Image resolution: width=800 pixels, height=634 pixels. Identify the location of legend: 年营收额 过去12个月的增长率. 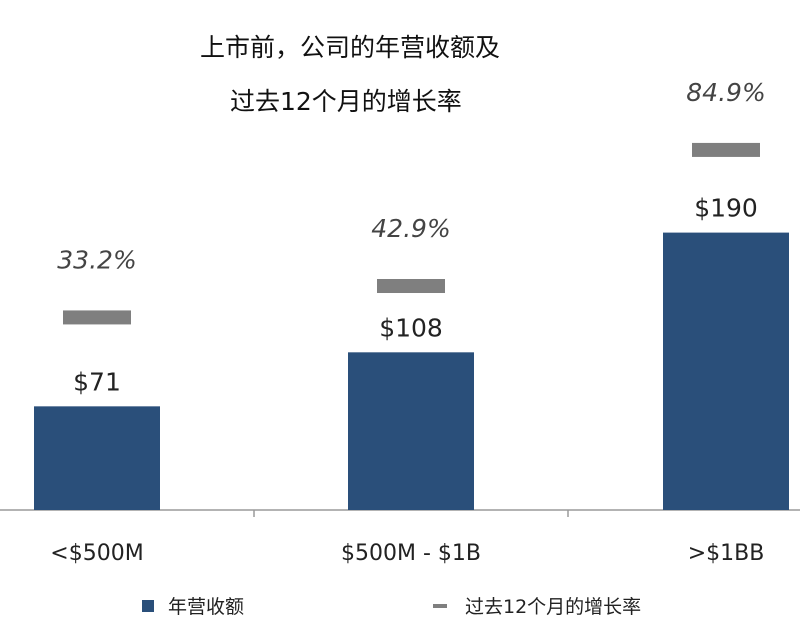
(400, 606).